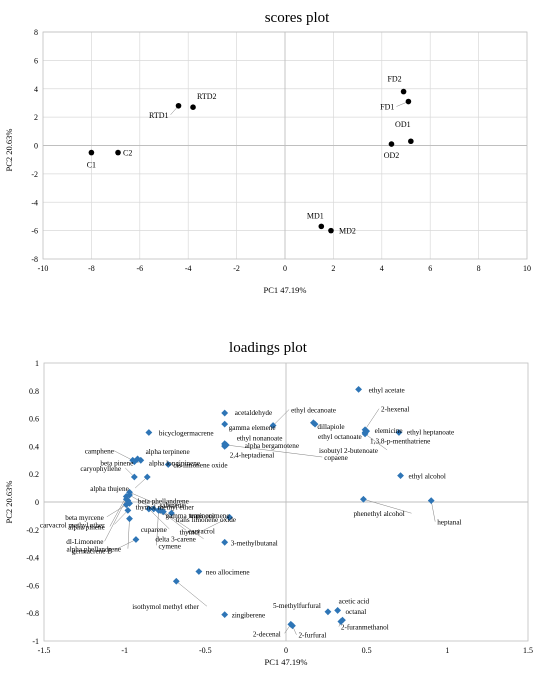 This screenshot has width=550, height=675. What do you see at coordinates (365, 434) in the screenshot?
I see `point-isobutyl-2-butenoate` at bounding box center [365, 434].